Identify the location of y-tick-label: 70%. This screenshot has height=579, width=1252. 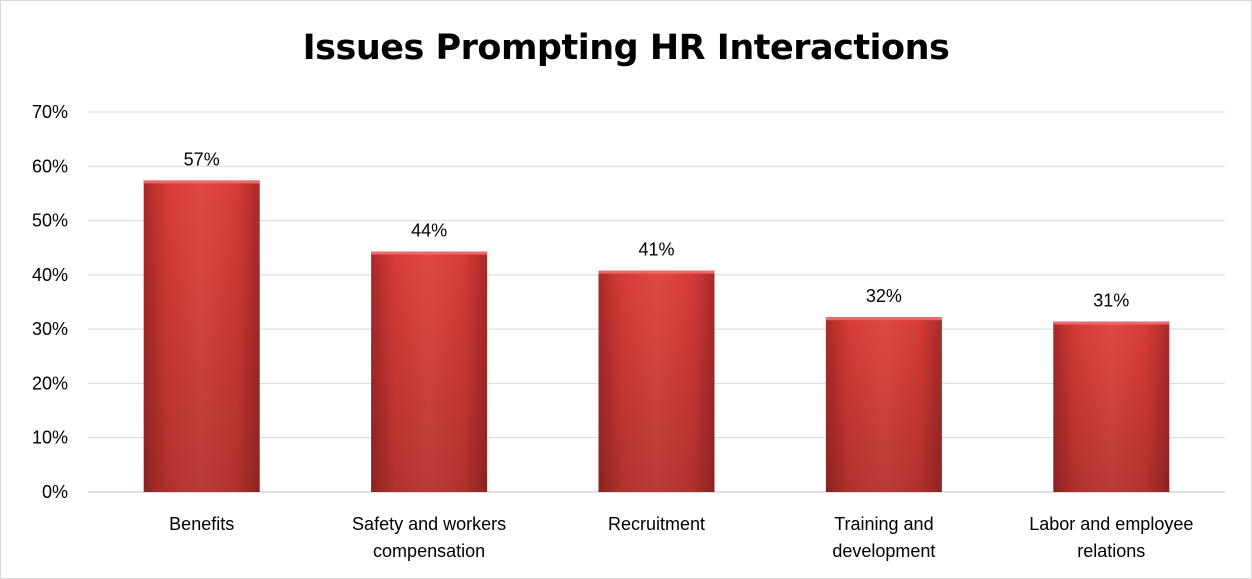
(50, 112).